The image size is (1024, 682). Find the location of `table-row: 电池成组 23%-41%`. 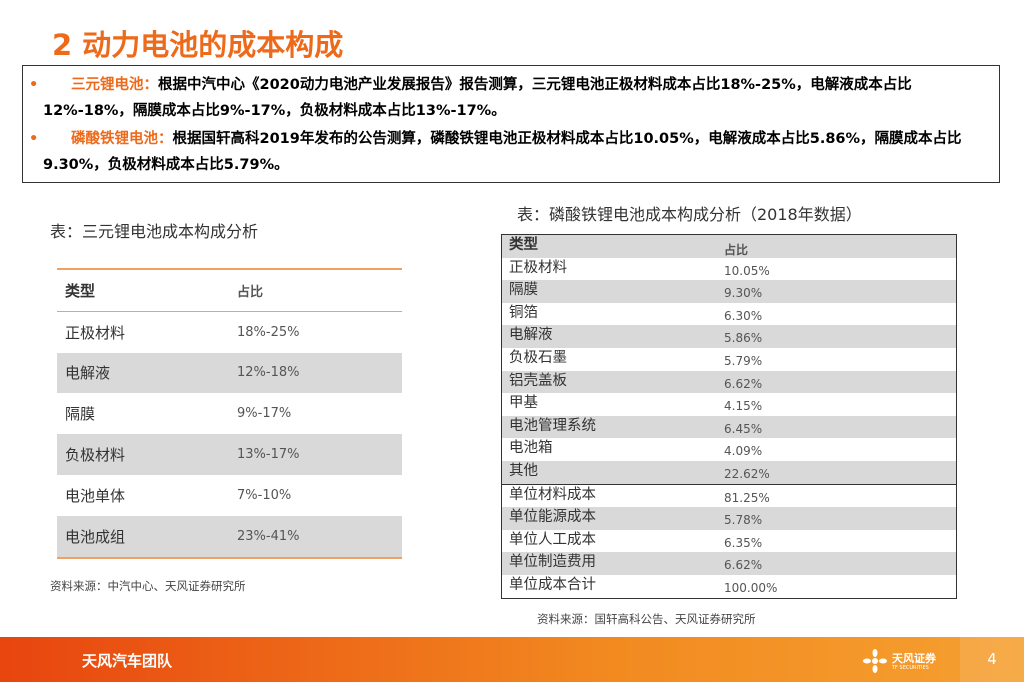

table-row: 电池成组 23%-41% is located at coordinates (229, 536).